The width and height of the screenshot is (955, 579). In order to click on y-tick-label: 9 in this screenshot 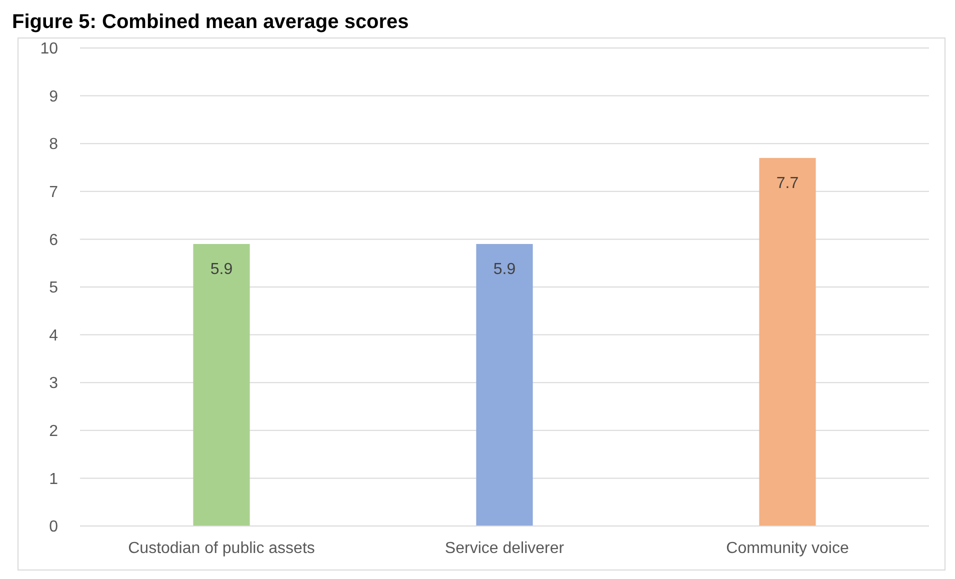, I will do `click(53, 97)`.